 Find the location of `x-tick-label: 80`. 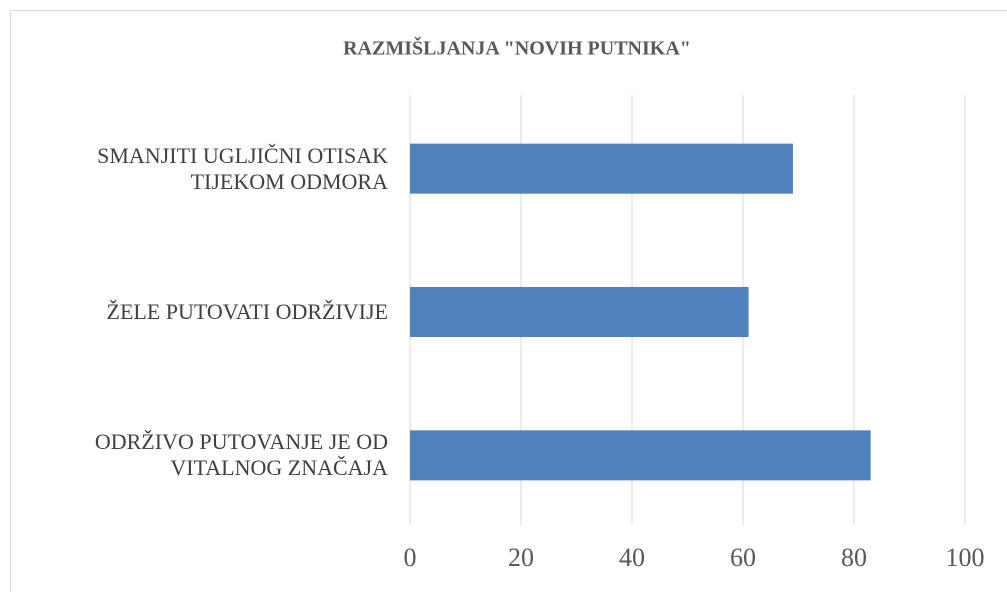

x-tick-label: 80 is located at coordinates (854, 557).